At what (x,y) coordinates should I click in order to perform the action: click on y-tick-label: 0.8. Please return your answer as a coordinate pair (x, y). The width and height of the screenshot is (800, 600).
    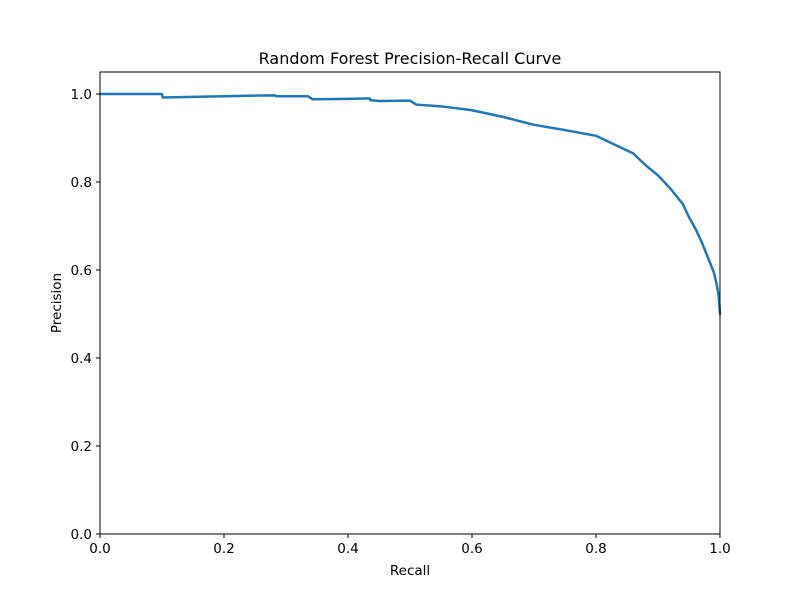
    Looking at the image, I should click on (81, 183).